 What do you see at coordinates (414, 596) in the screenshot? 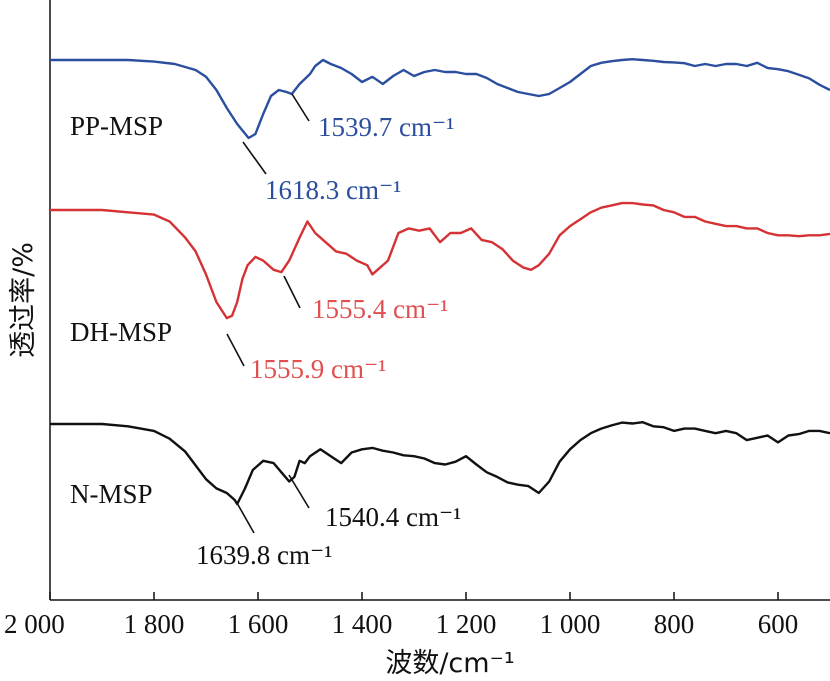
I see `x-axis-ticks` at bounding box center [414, 596].